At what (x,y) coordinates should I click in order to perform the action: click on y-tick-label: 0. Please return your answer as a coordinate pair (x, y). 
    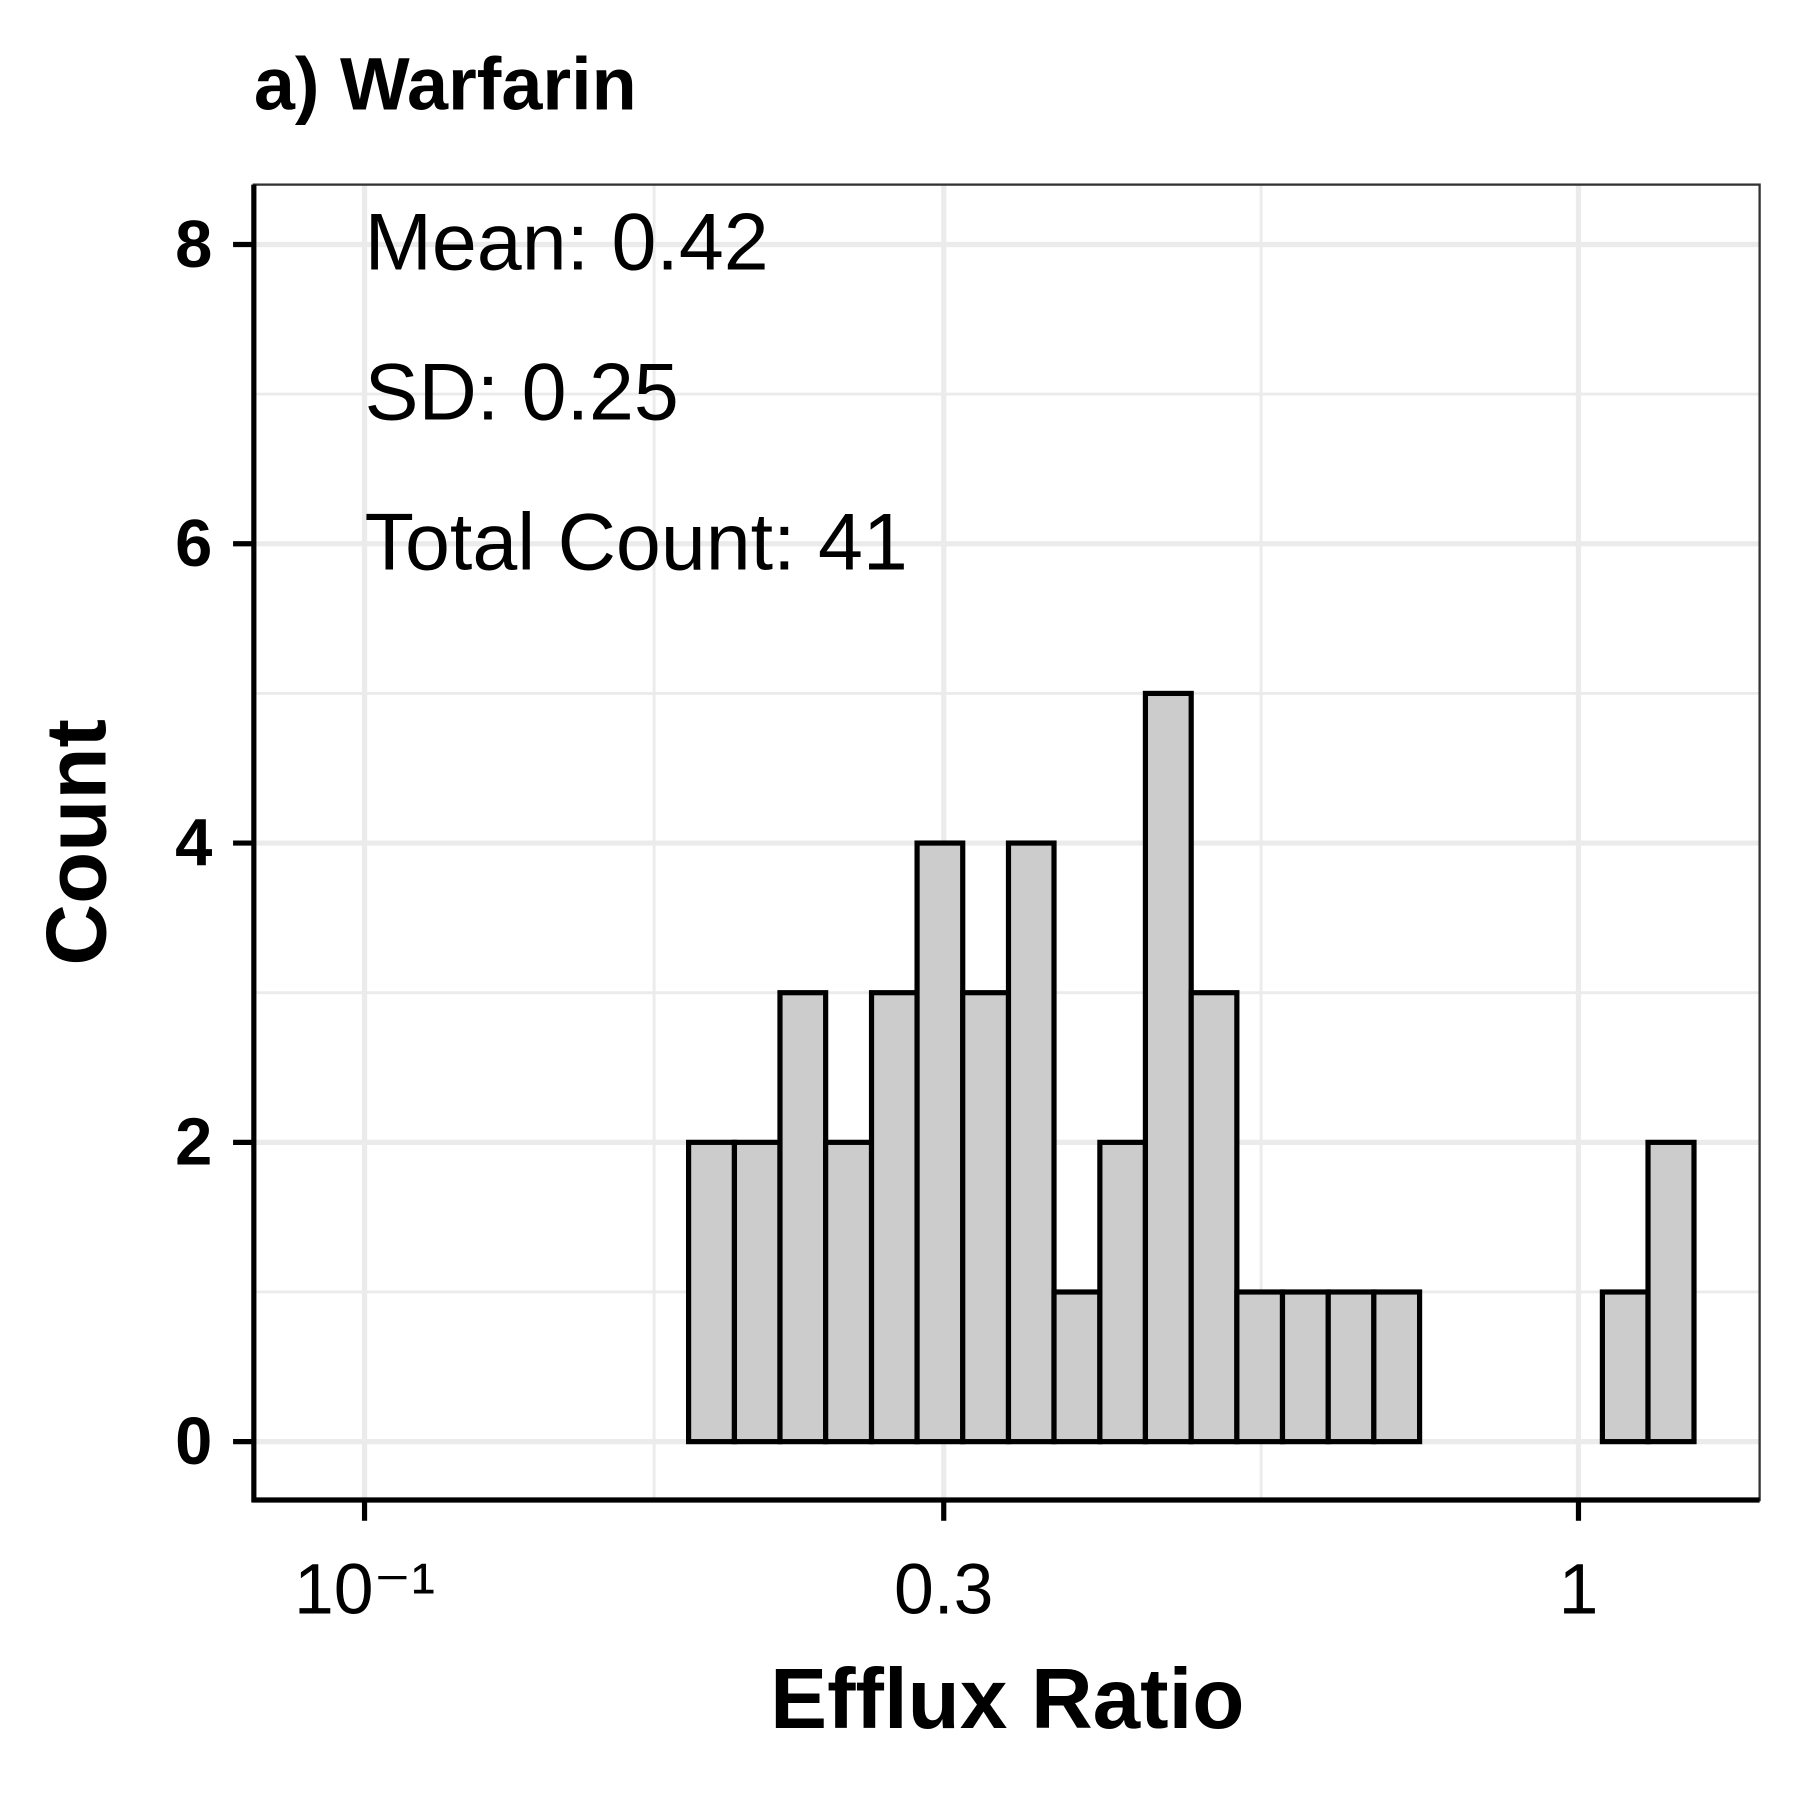
    Looking at the image, I should click on (193, 1441).